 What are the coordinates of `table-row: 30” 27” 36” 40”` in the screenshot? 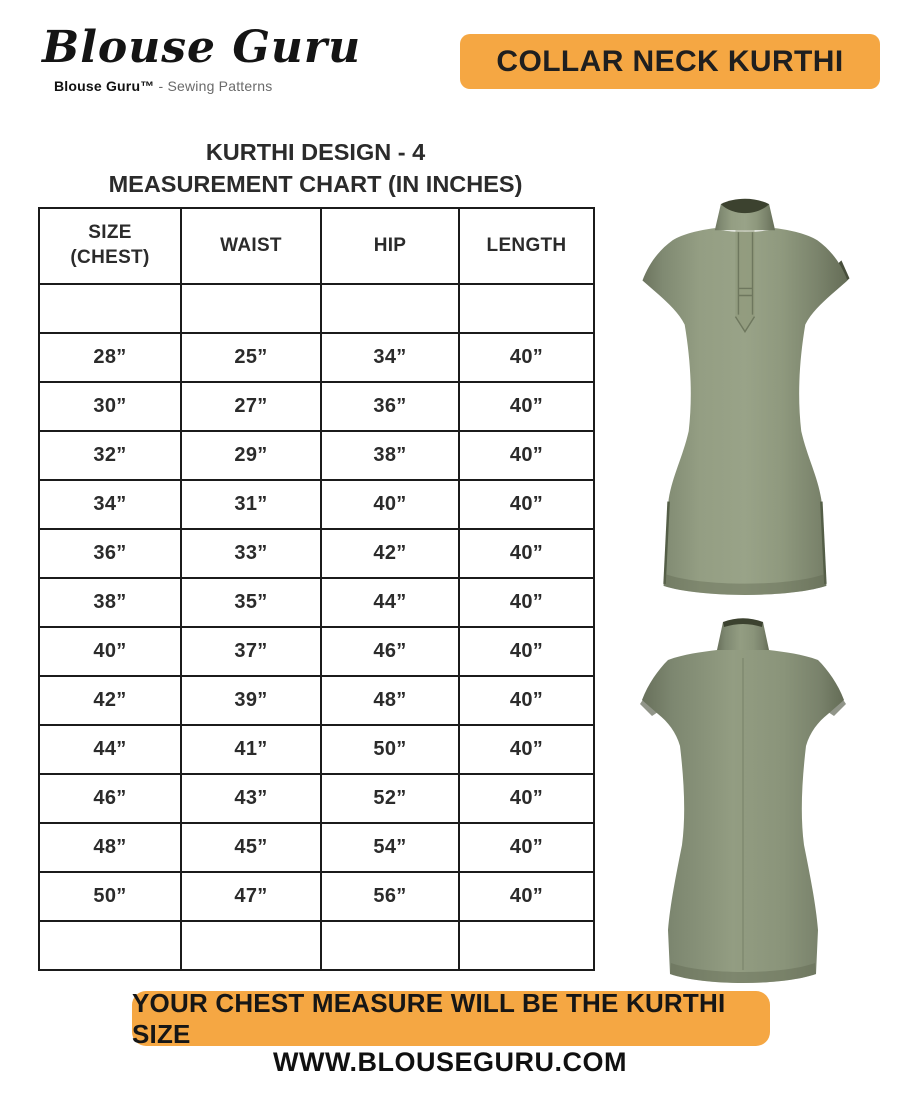 It's located at (316, 406).